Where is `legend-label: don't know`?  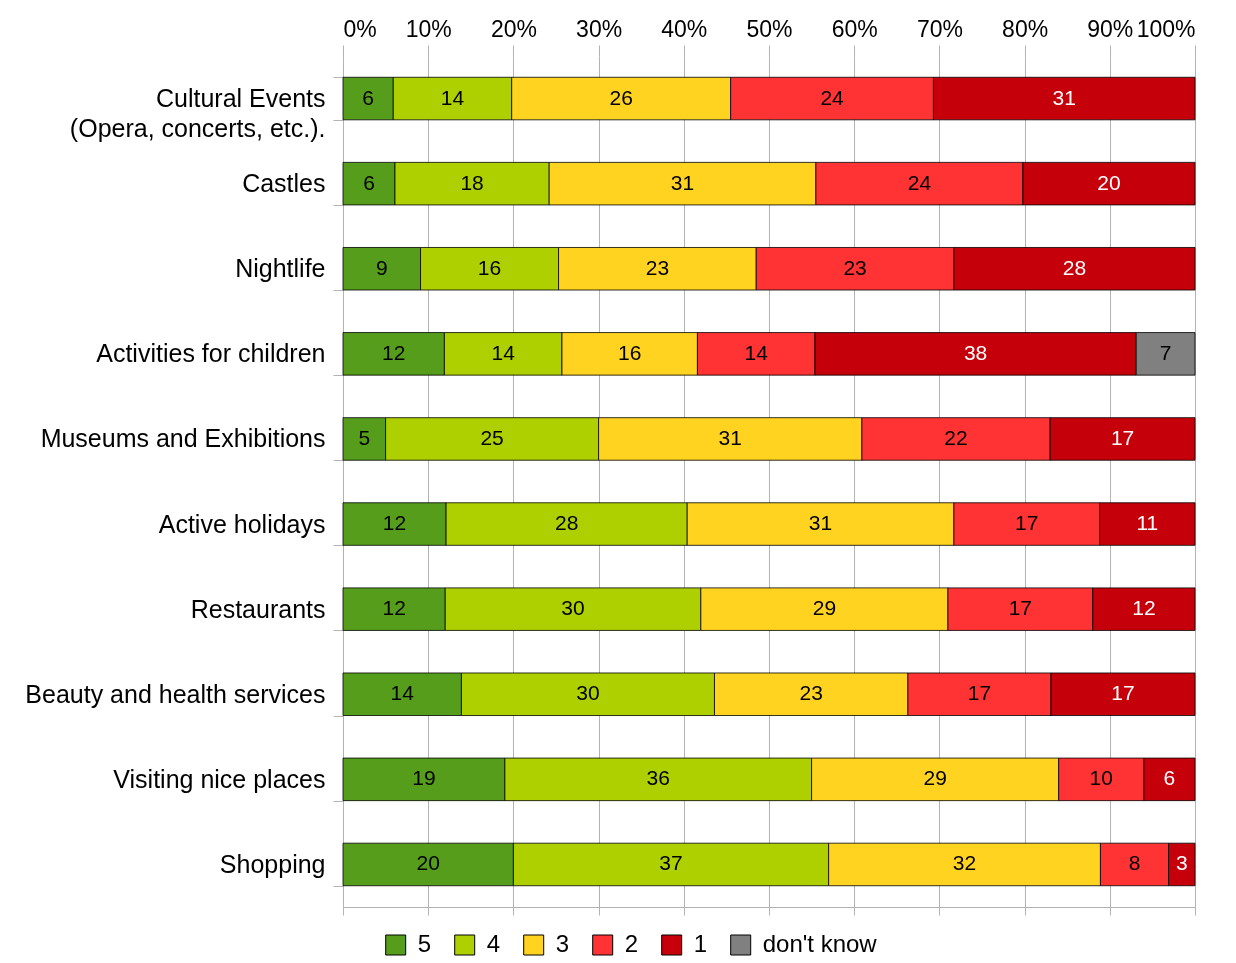
legend-label: don't know is located at coordinates (820, 943).